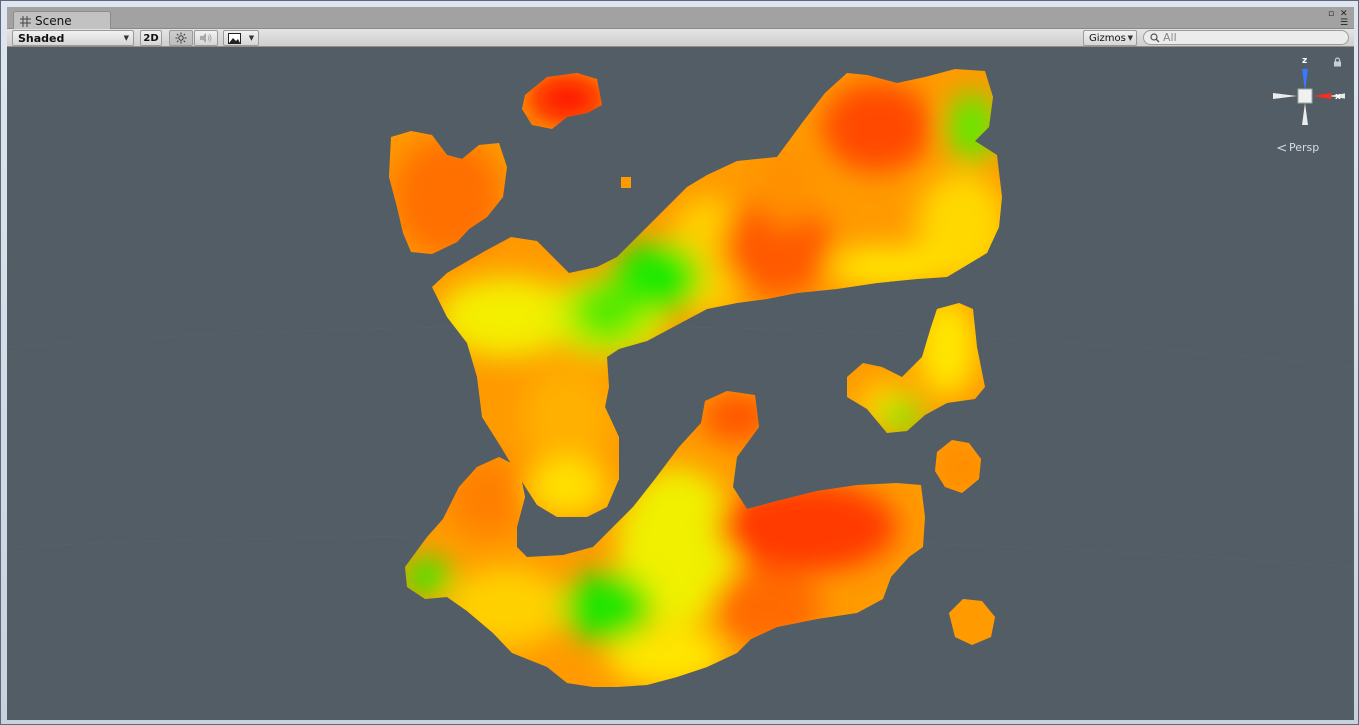 Image resolution: width=1359 pixels, height=725 pixels. What do you see at coordinates (41, 38) in the screenshot?
I see `draw-mode-label: Shaded` at bounding box center [41, 38].